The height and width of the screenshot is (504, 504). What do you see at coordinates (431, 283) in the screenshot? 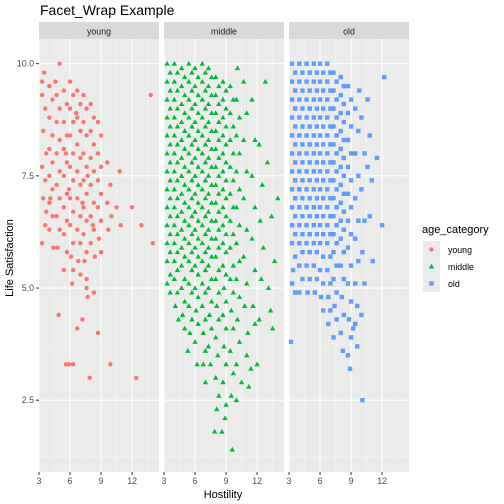
I see `legend-key-old` at bounding box center [431, 283].